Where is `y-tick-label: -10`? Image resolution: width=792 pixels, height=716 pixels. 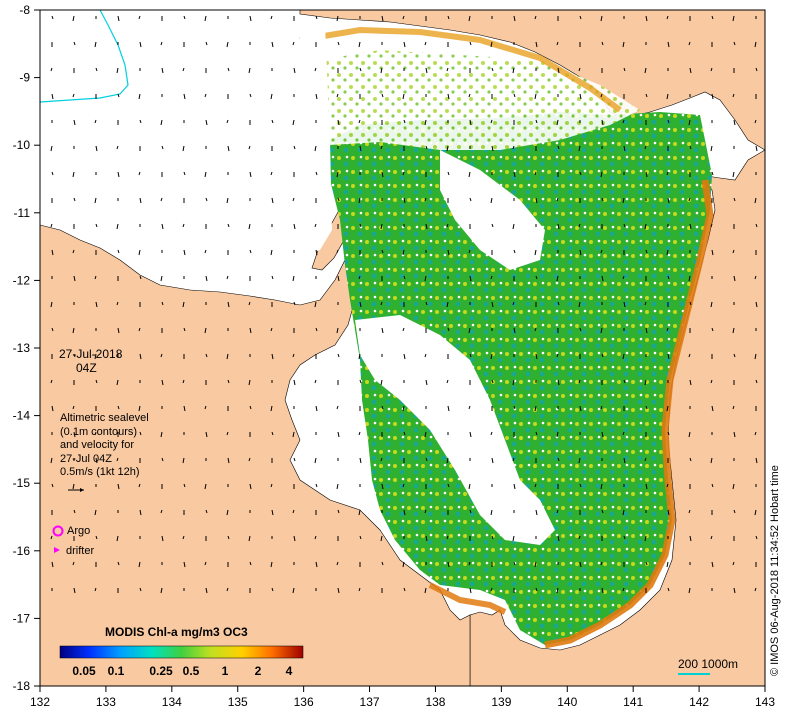 y-tick-label: -10 is located at coordinates (22, 145).